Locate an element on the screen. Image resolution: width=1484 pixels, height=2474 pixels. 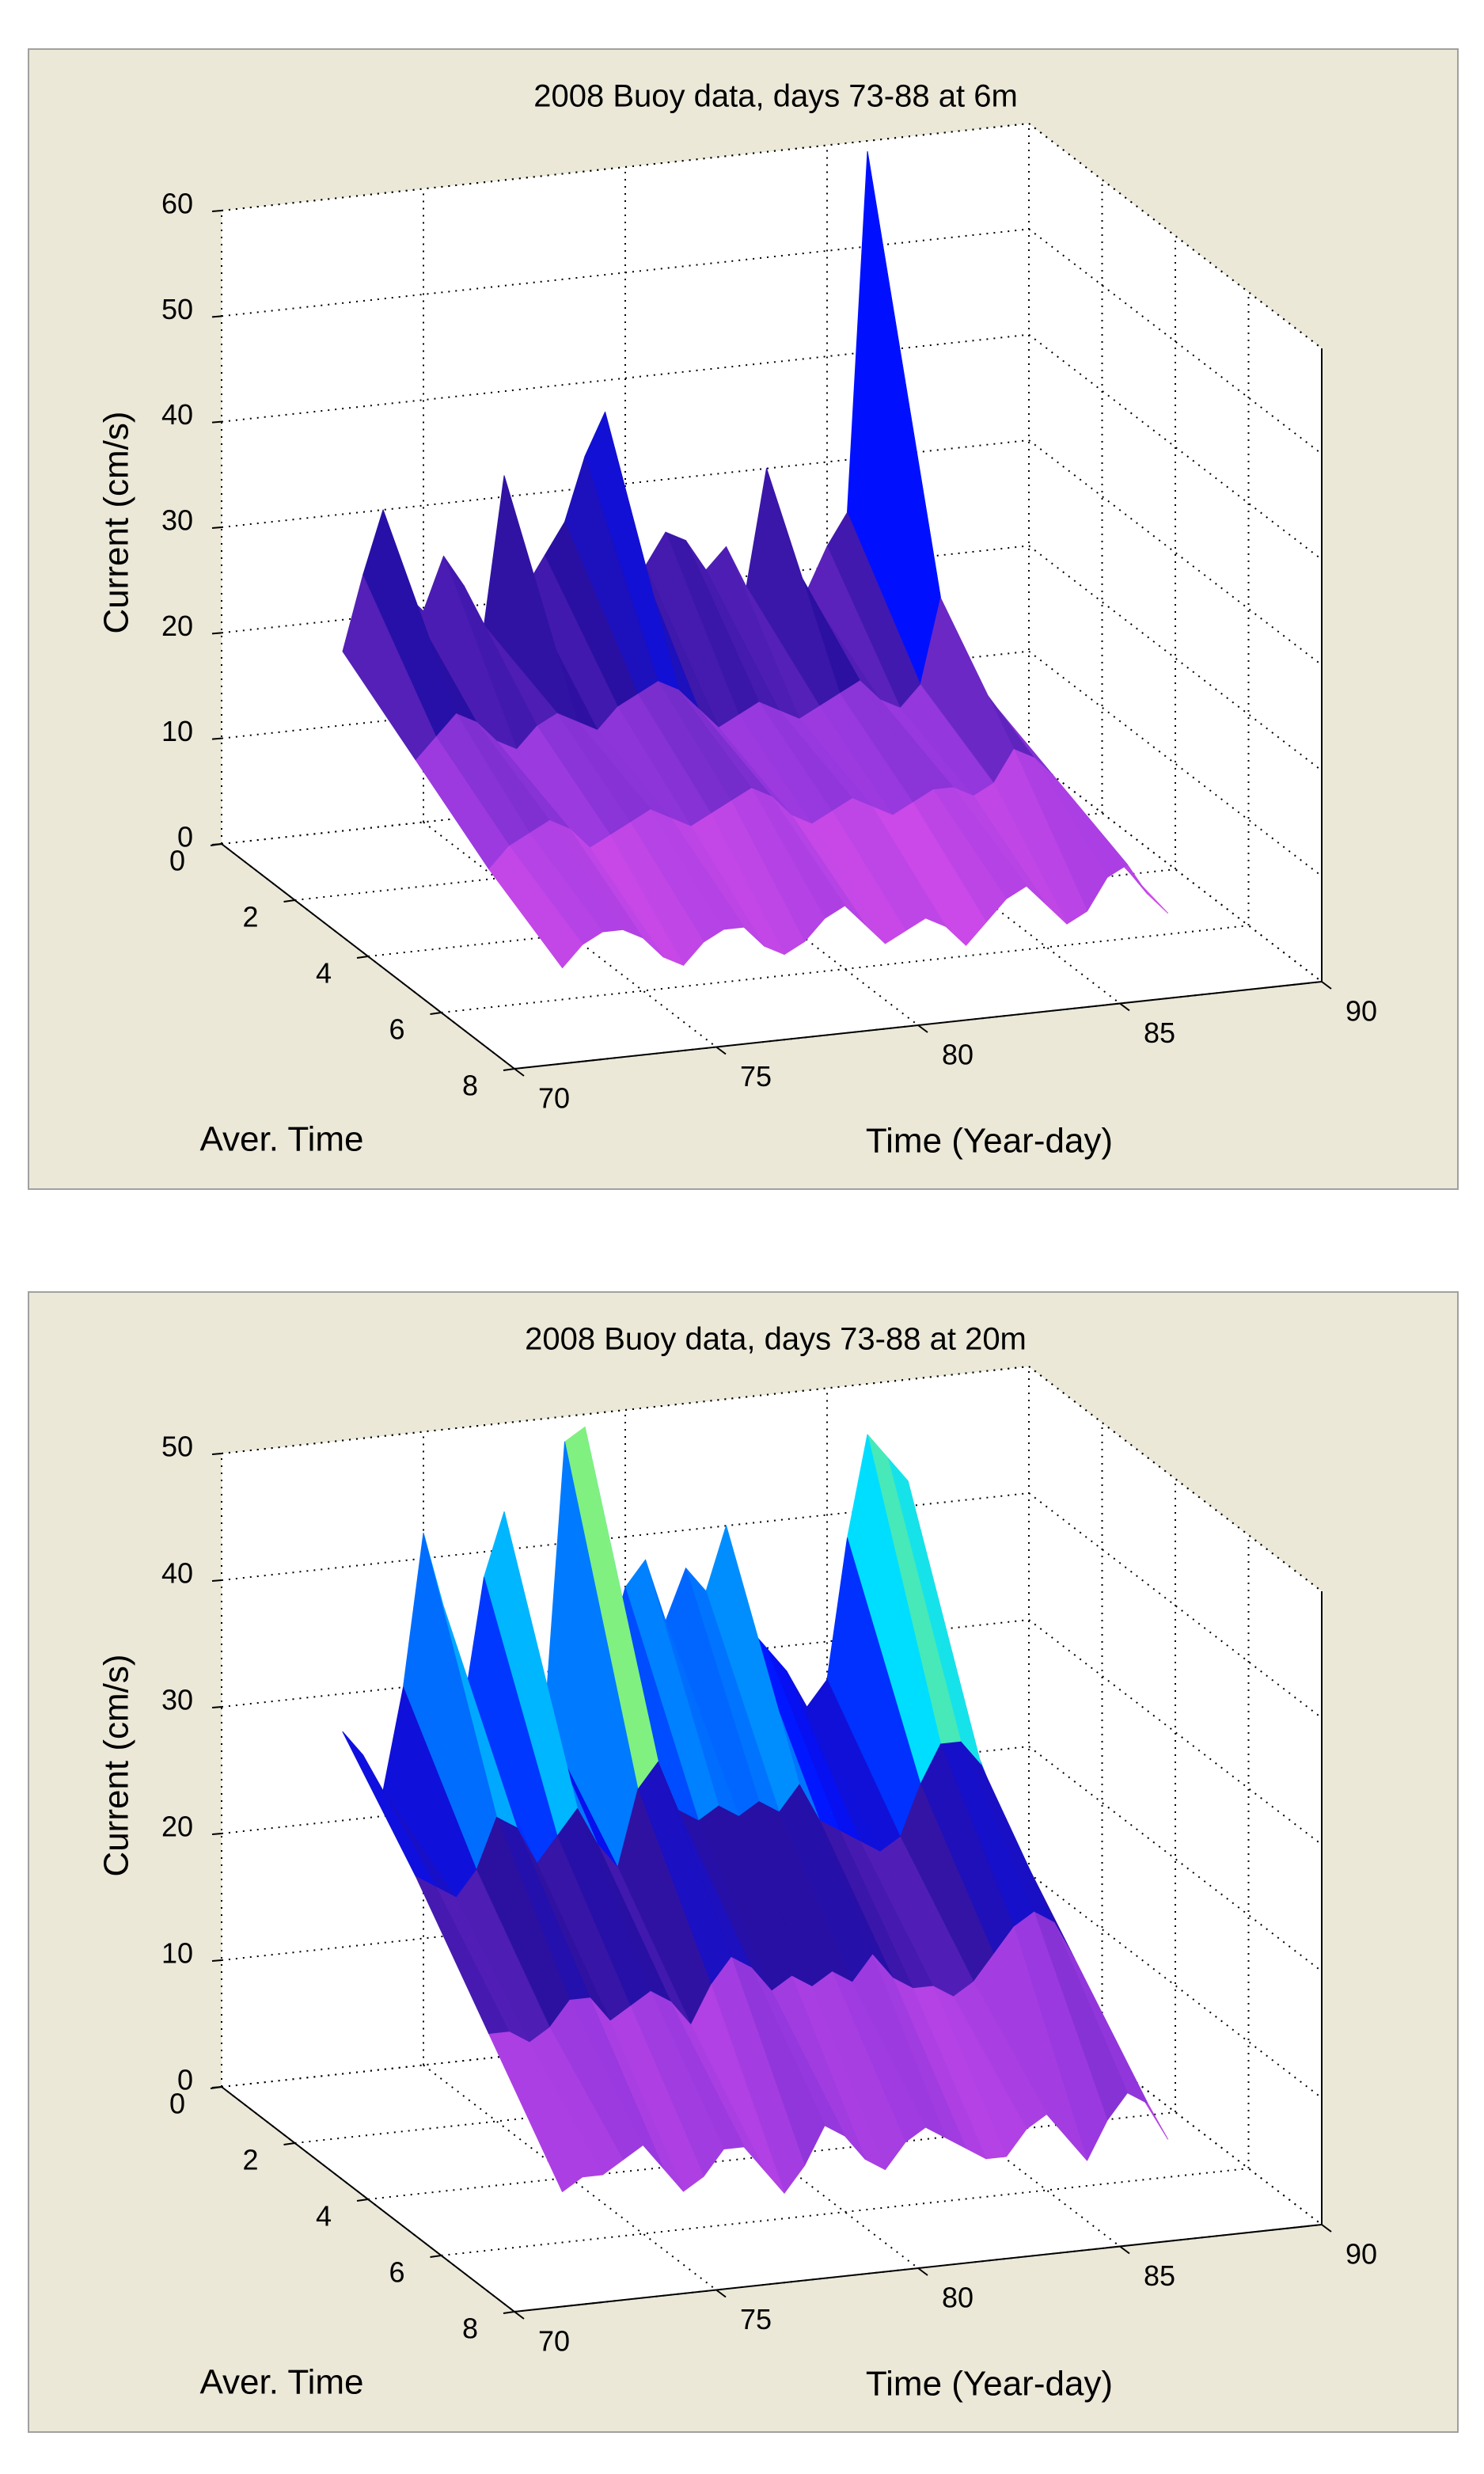
chart-title: 2008 Buoy data, days 73-88 at 20m is located at coordinates (776, 1340).